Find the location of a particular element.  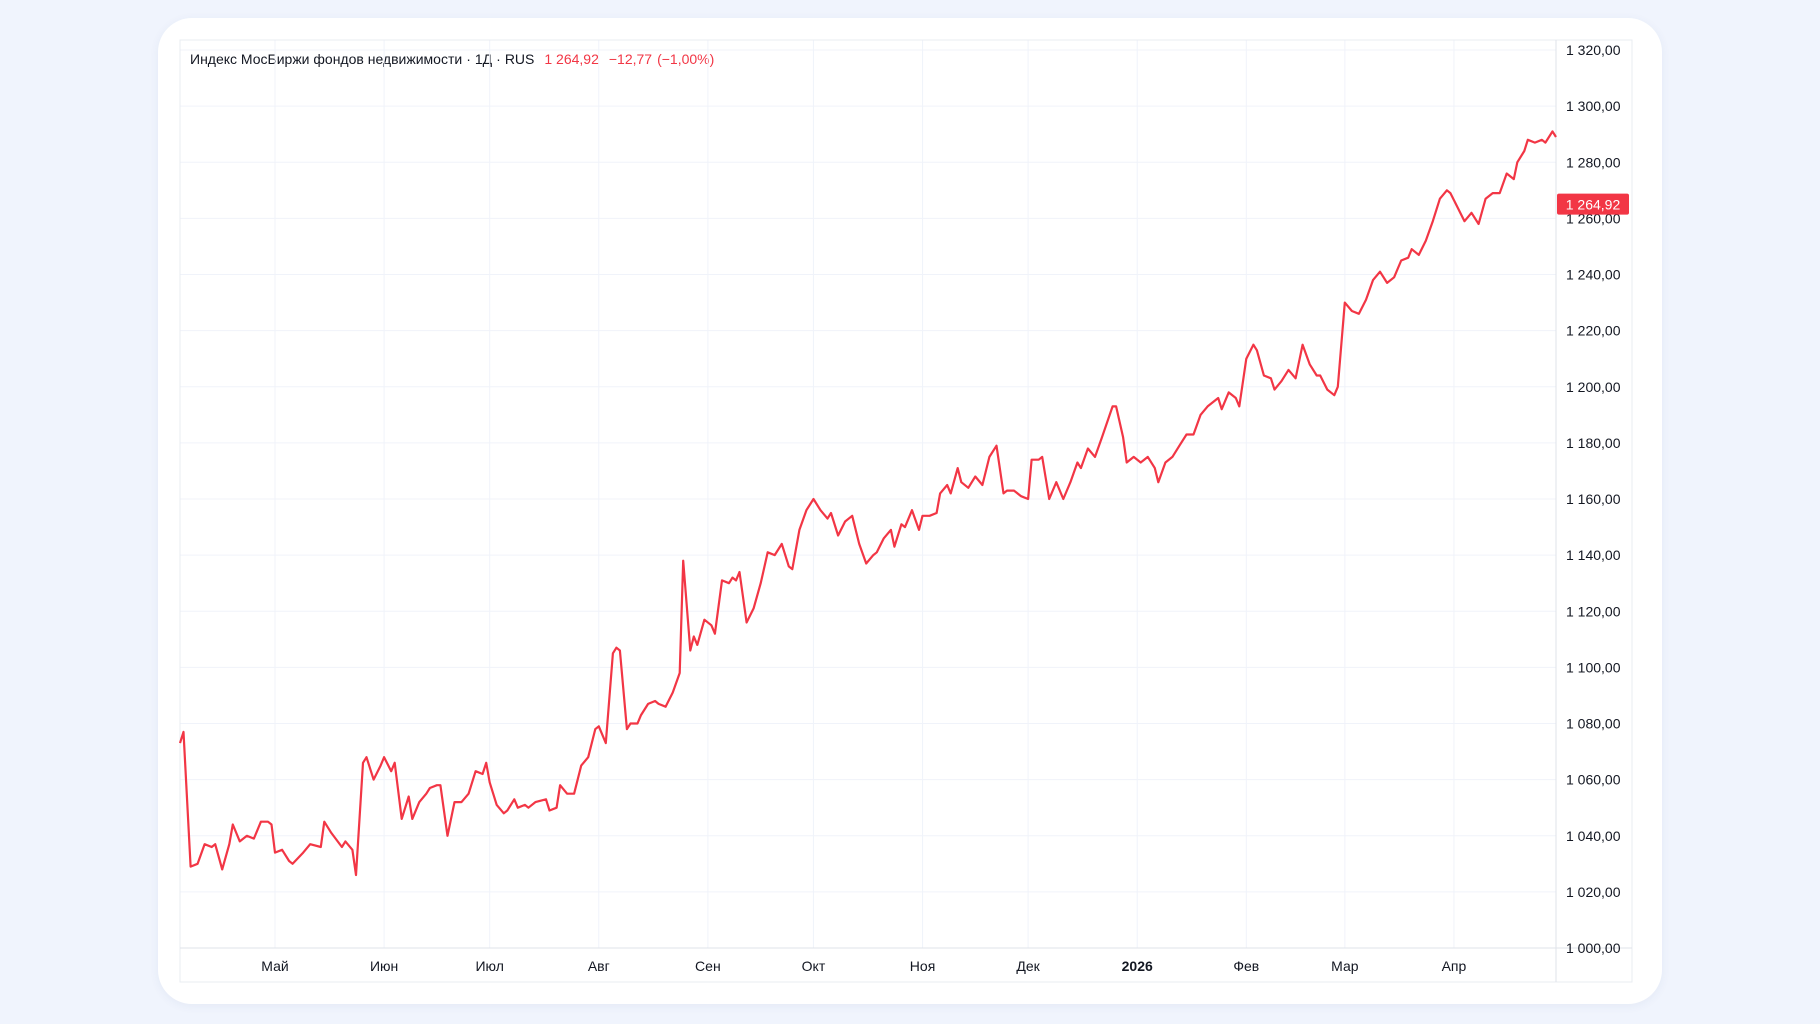

time-axis: Май Июн Июл Авг Сен Окт Ноя Дек 2026 Фев Мар Апр is located at coordinates (863, 966).